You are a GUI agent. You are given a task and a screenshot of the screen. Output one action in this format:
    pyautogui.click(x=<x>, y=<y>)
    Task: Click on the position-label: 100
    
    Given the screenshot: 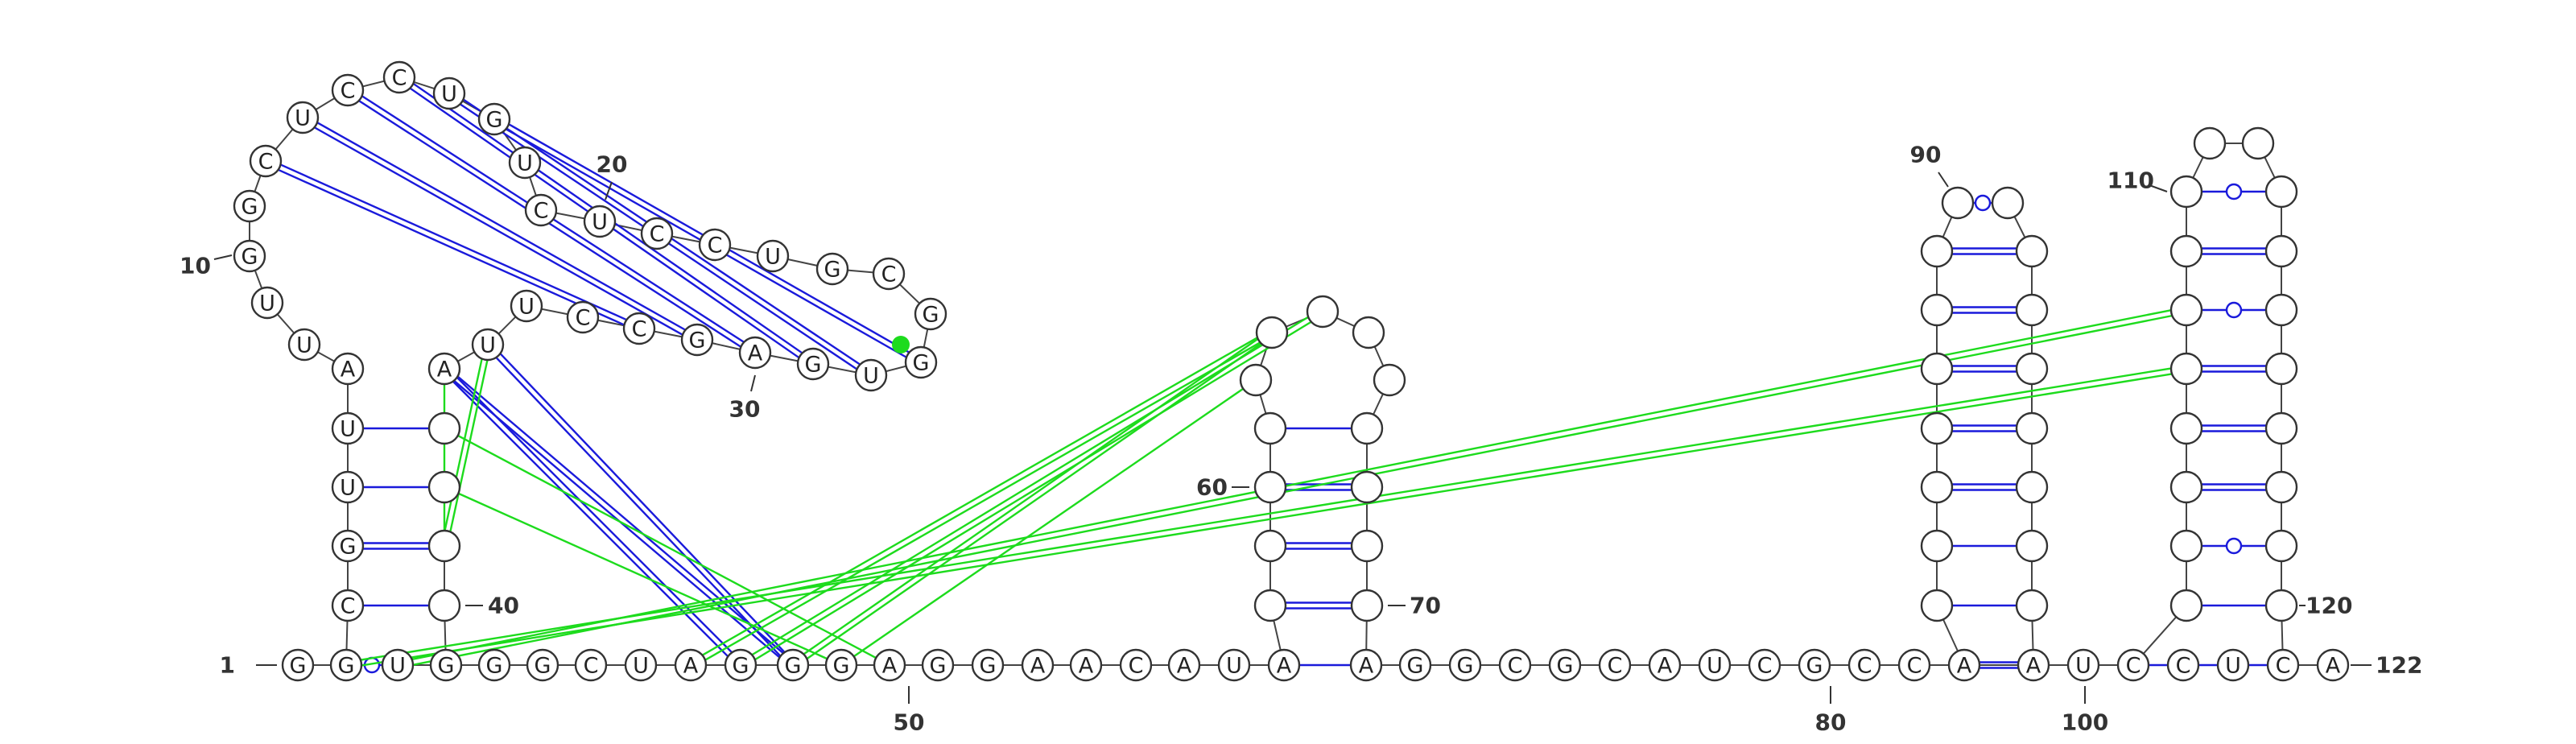 What is the action you would take?
    pyautogui.click(x=2085, y=711)
    